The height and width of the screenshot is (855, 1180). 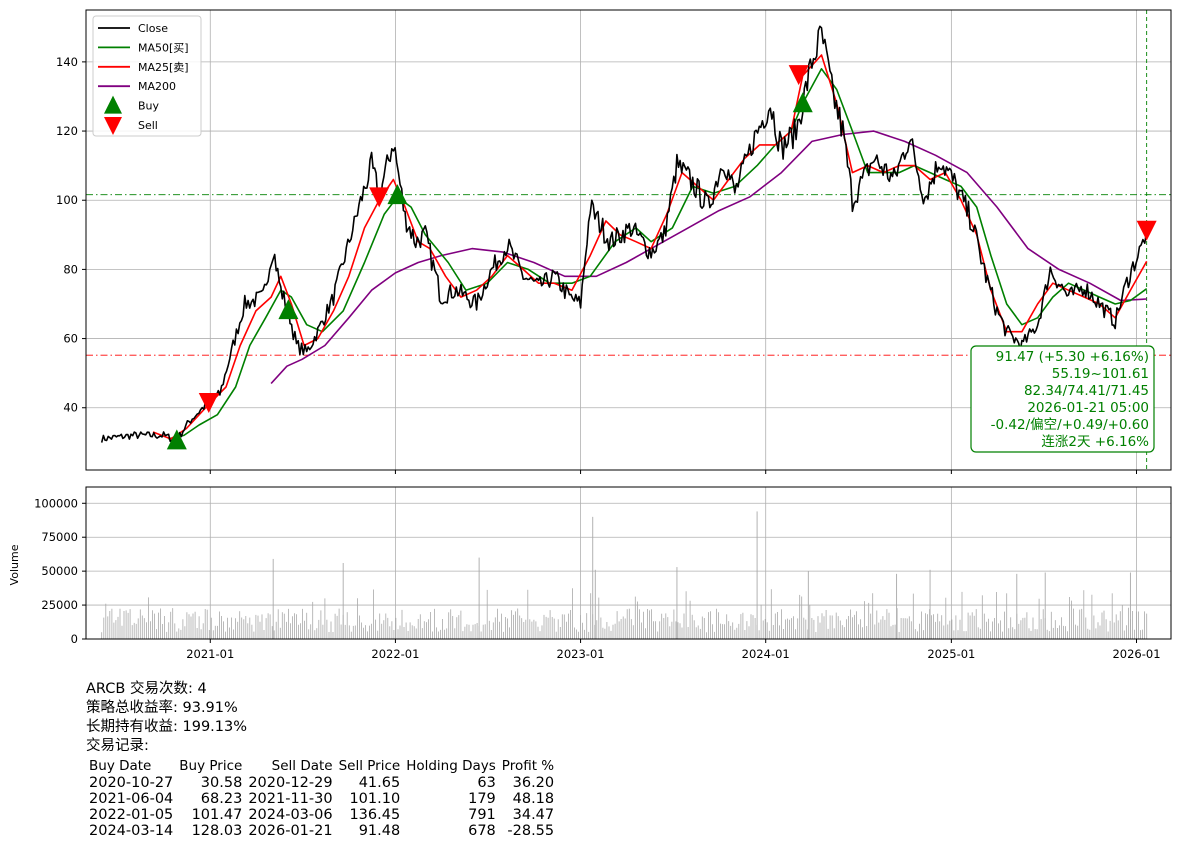 I want to click on volume-y-tick-label: 50000, so click(x=59, y=571).